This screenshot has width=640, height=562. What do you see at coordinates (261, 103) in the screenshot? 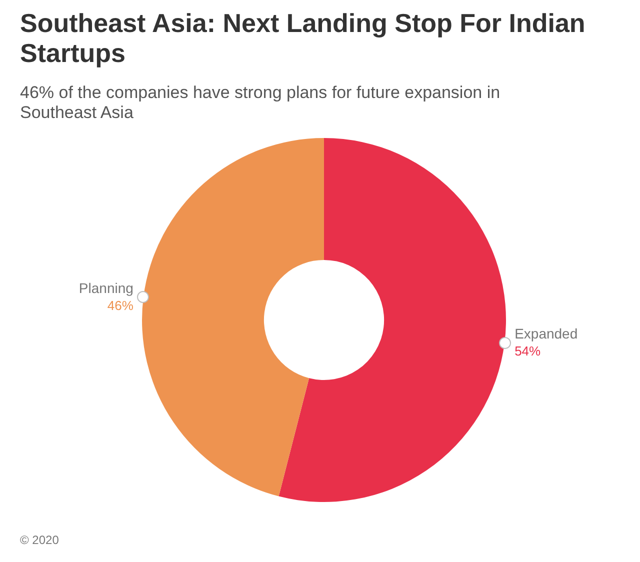
I see `chart-subtitle: 46% of the companies have strong plans for future expansion in Southeast Asia` at bounding box center [261, 103].